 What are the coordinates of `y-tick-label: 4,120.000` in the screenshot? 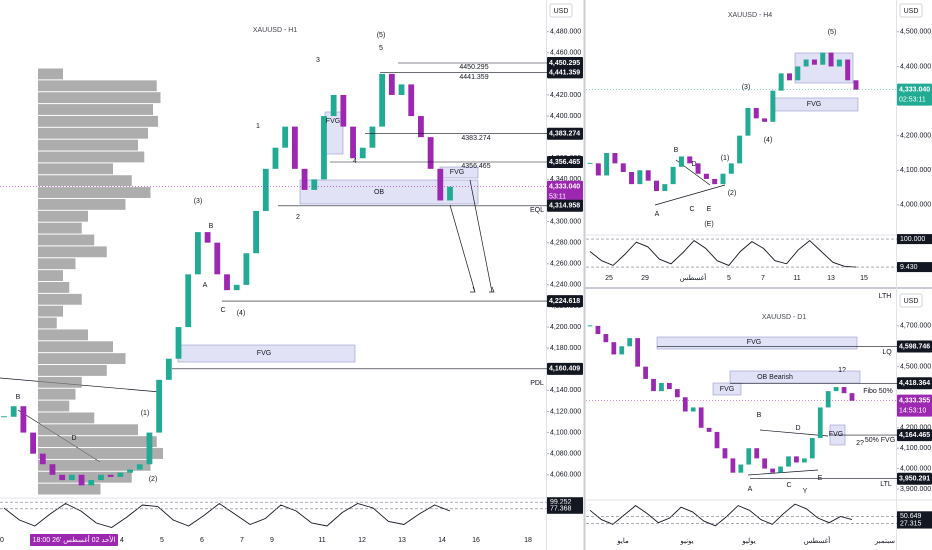 It's located at (565, 411).